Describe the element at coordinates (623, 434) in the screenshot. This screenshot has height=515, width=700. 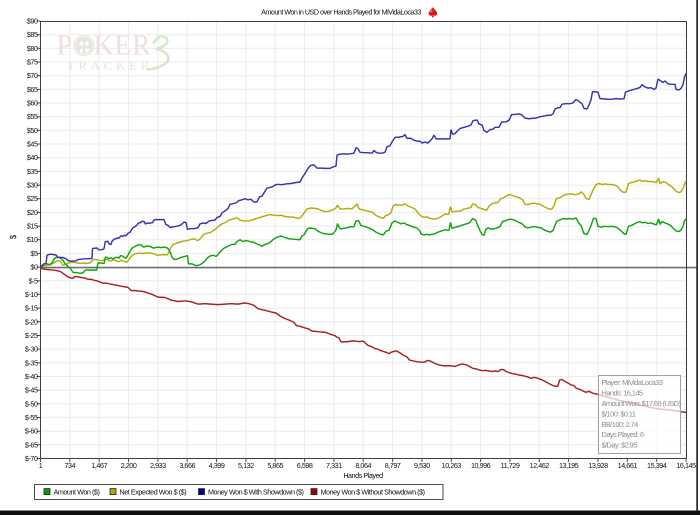
I see `svg-text: Days Played: 6` at that location.